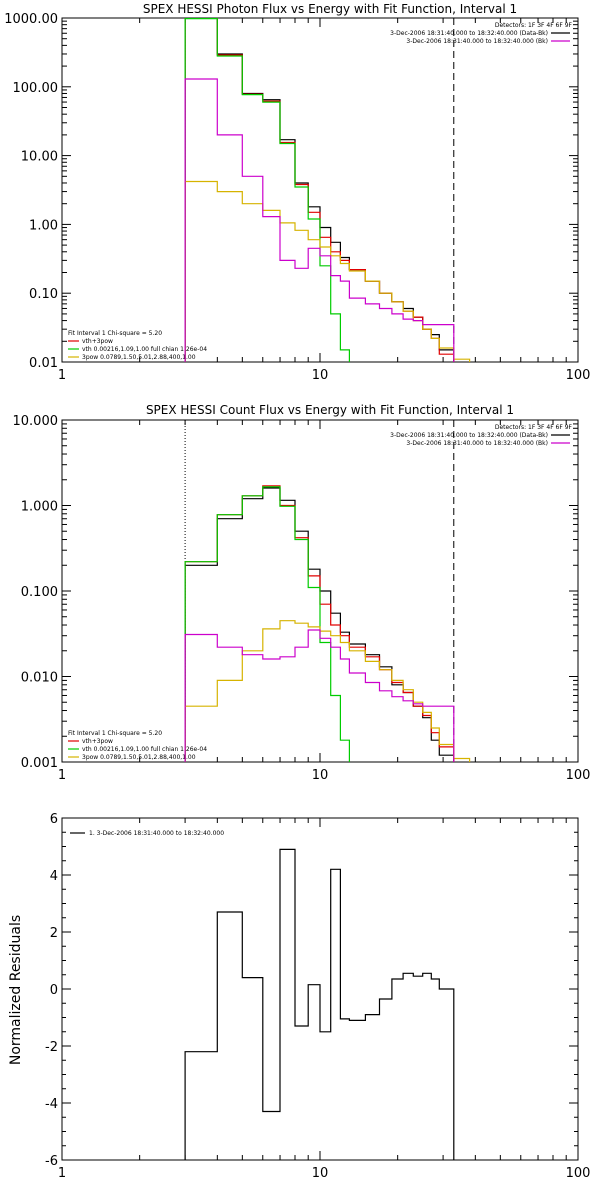 This screenshot has width=600, height=1200. I want to click on y-tick-label: 100.00, so click(36, 88).